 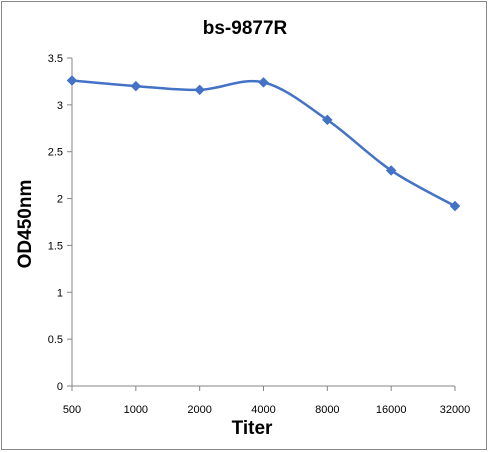 I want to click on y-tick-label: 3, so click(x=60, y=106).